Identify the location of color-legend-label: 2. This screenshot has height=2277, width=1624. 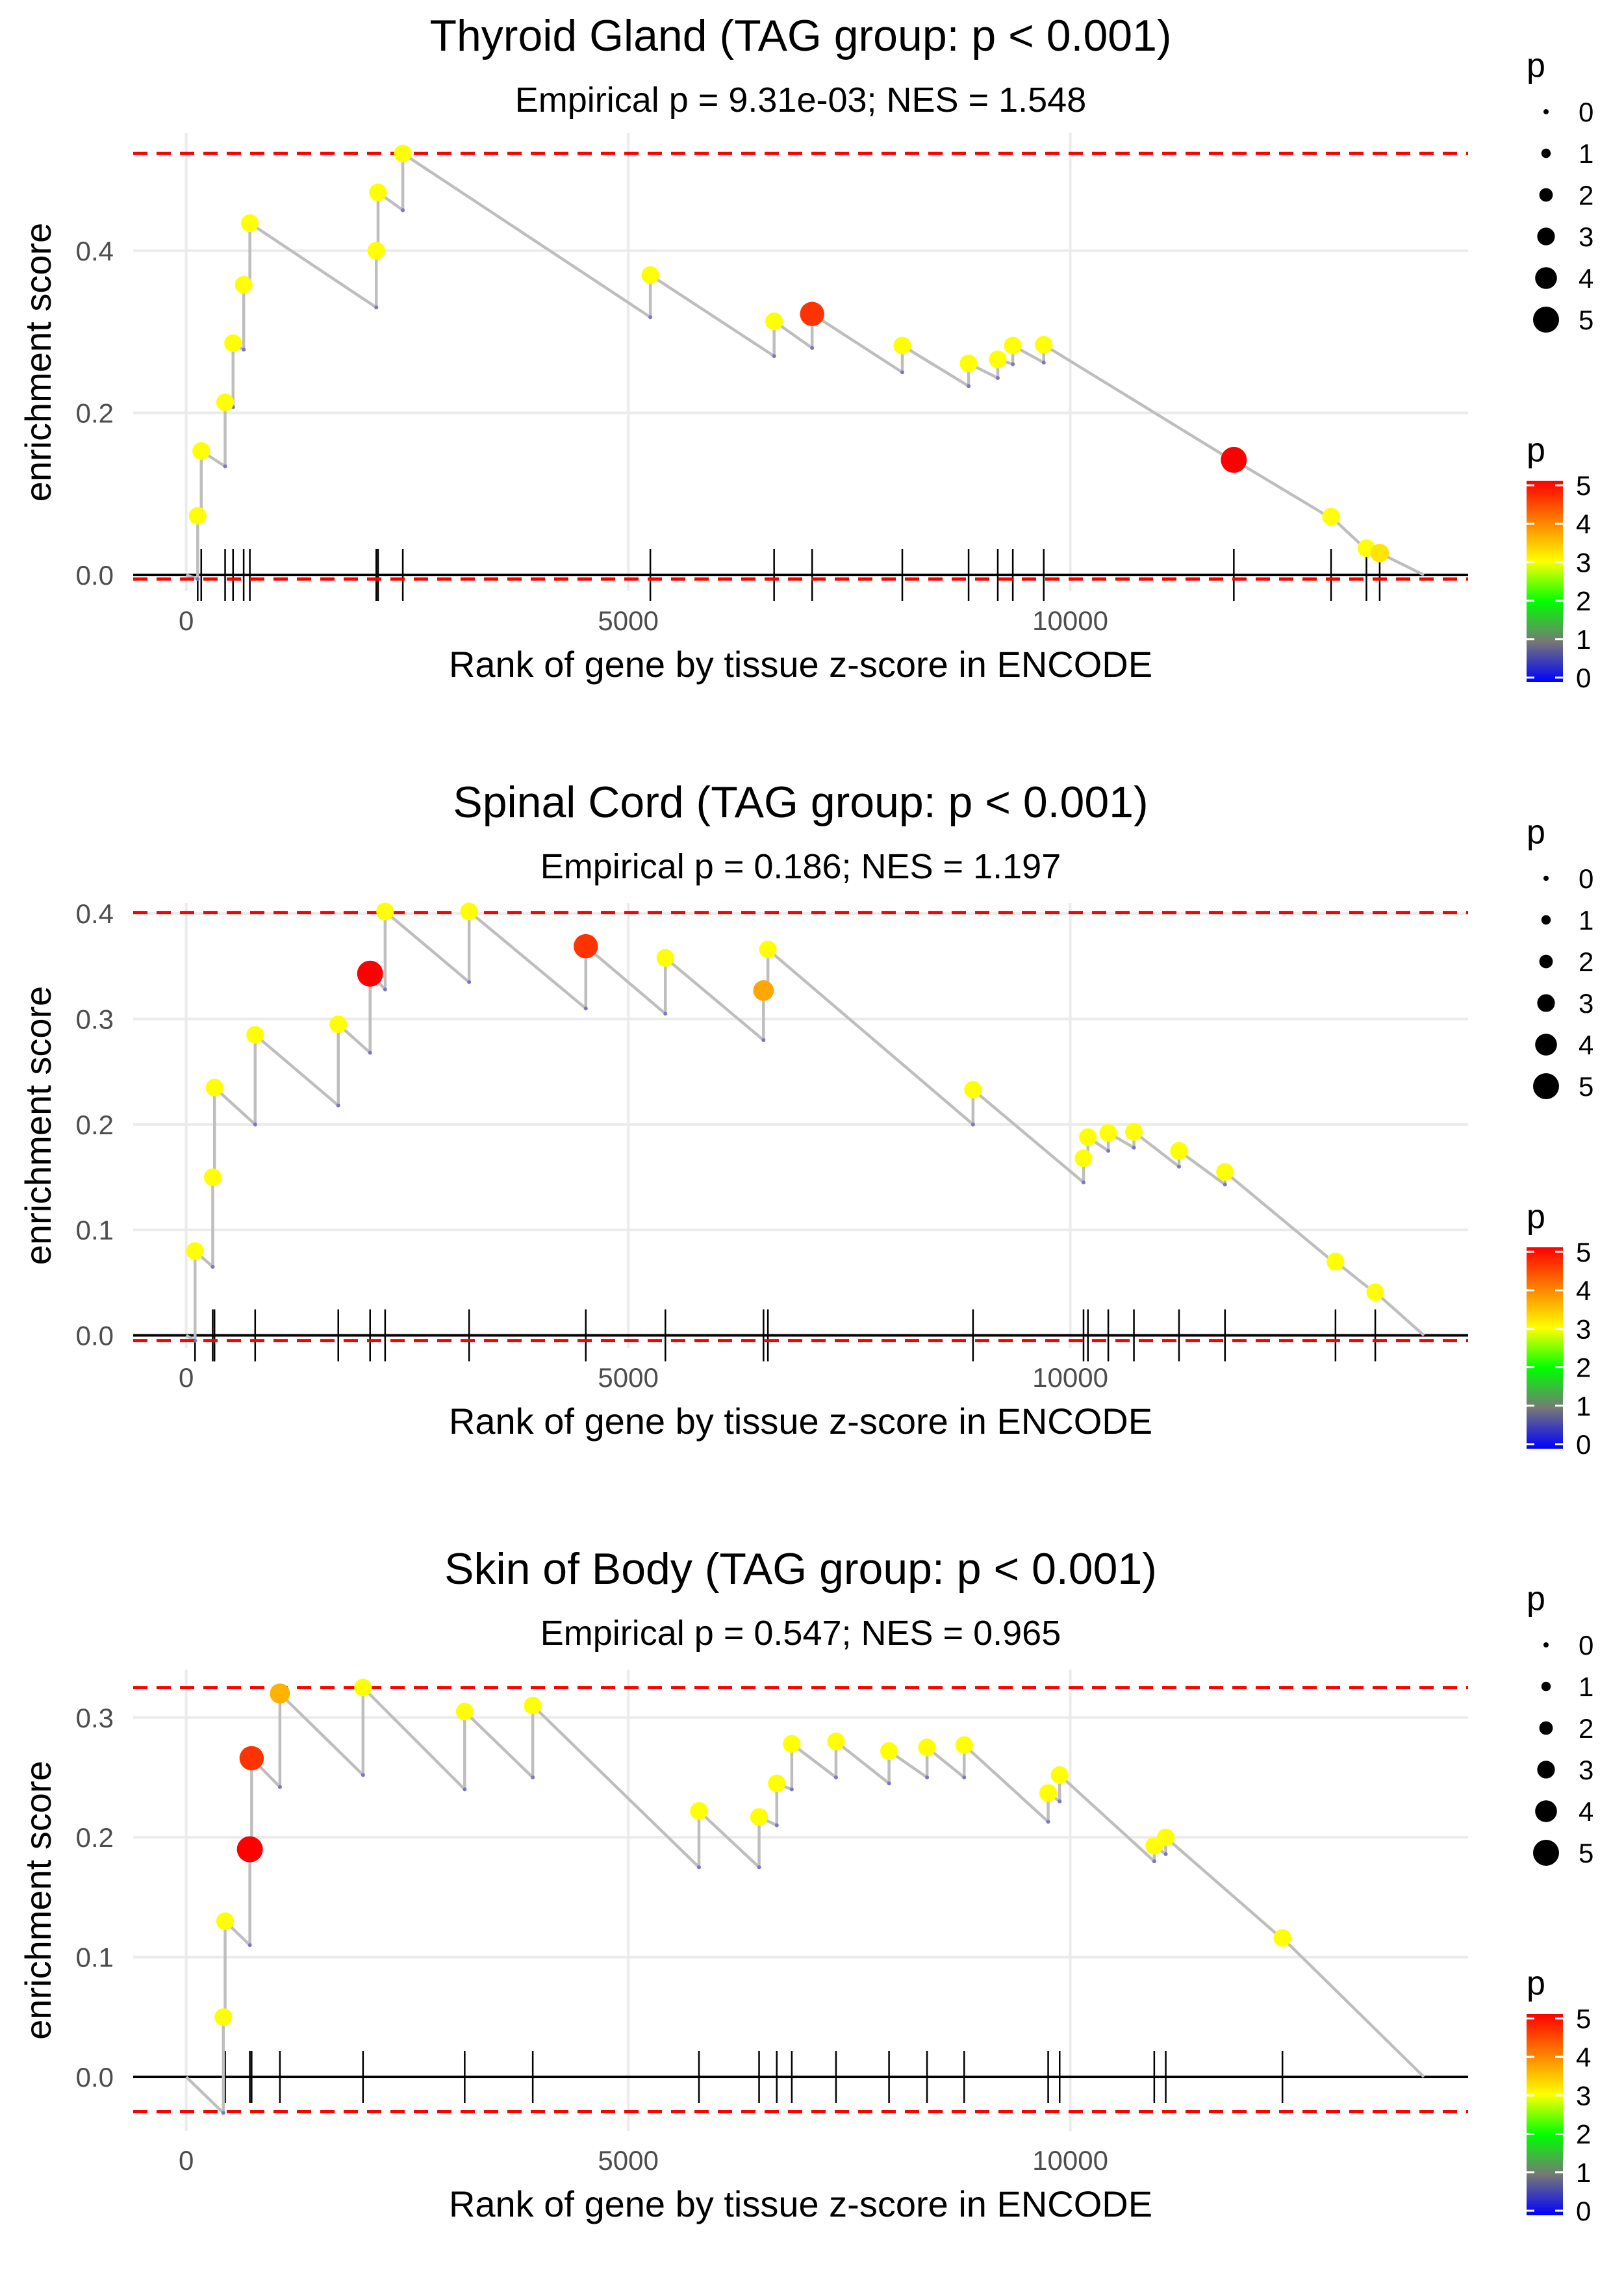
(1583, 2135).